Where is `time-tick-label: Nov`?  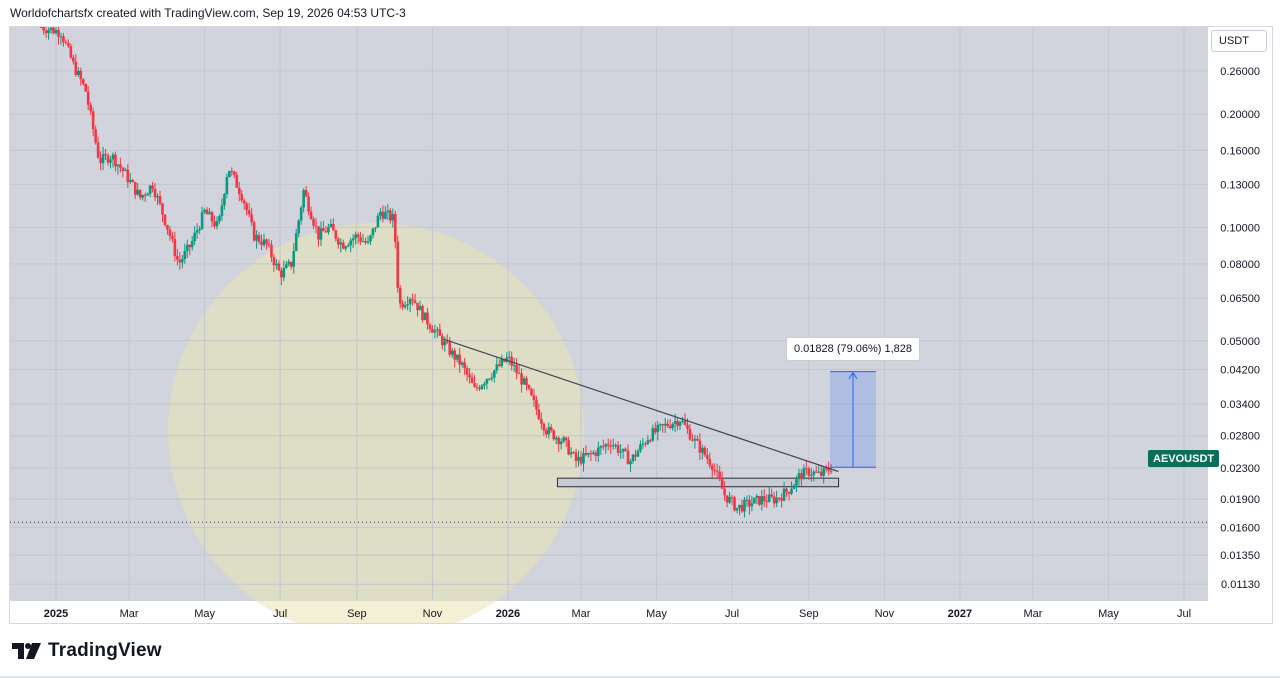 time-tick-label: Nov is located at coordinates (885, 614).